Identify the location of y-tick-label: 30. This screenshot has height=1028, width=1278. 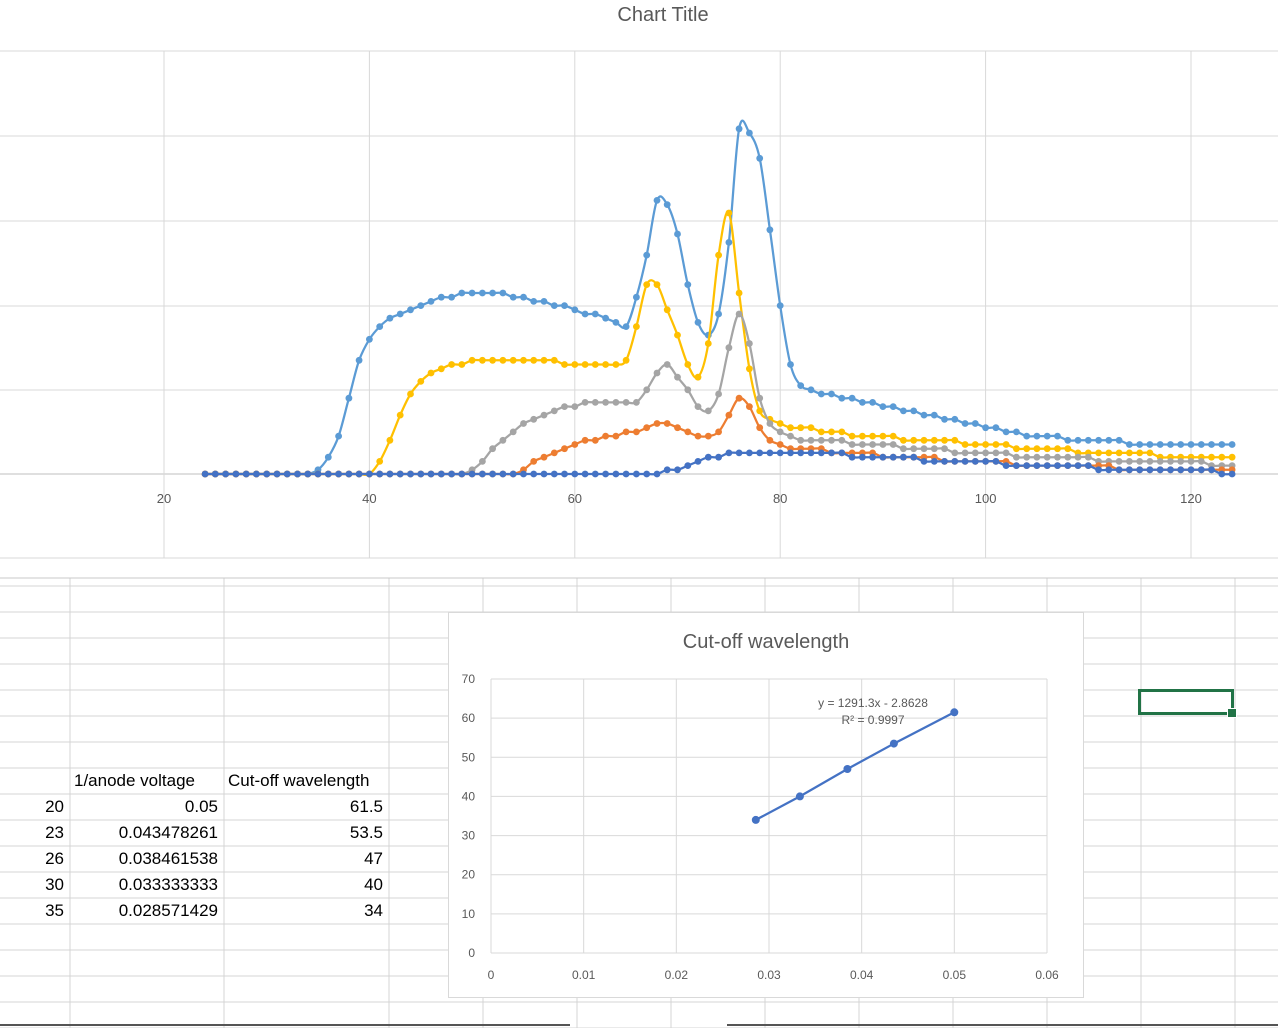
(469, 836).